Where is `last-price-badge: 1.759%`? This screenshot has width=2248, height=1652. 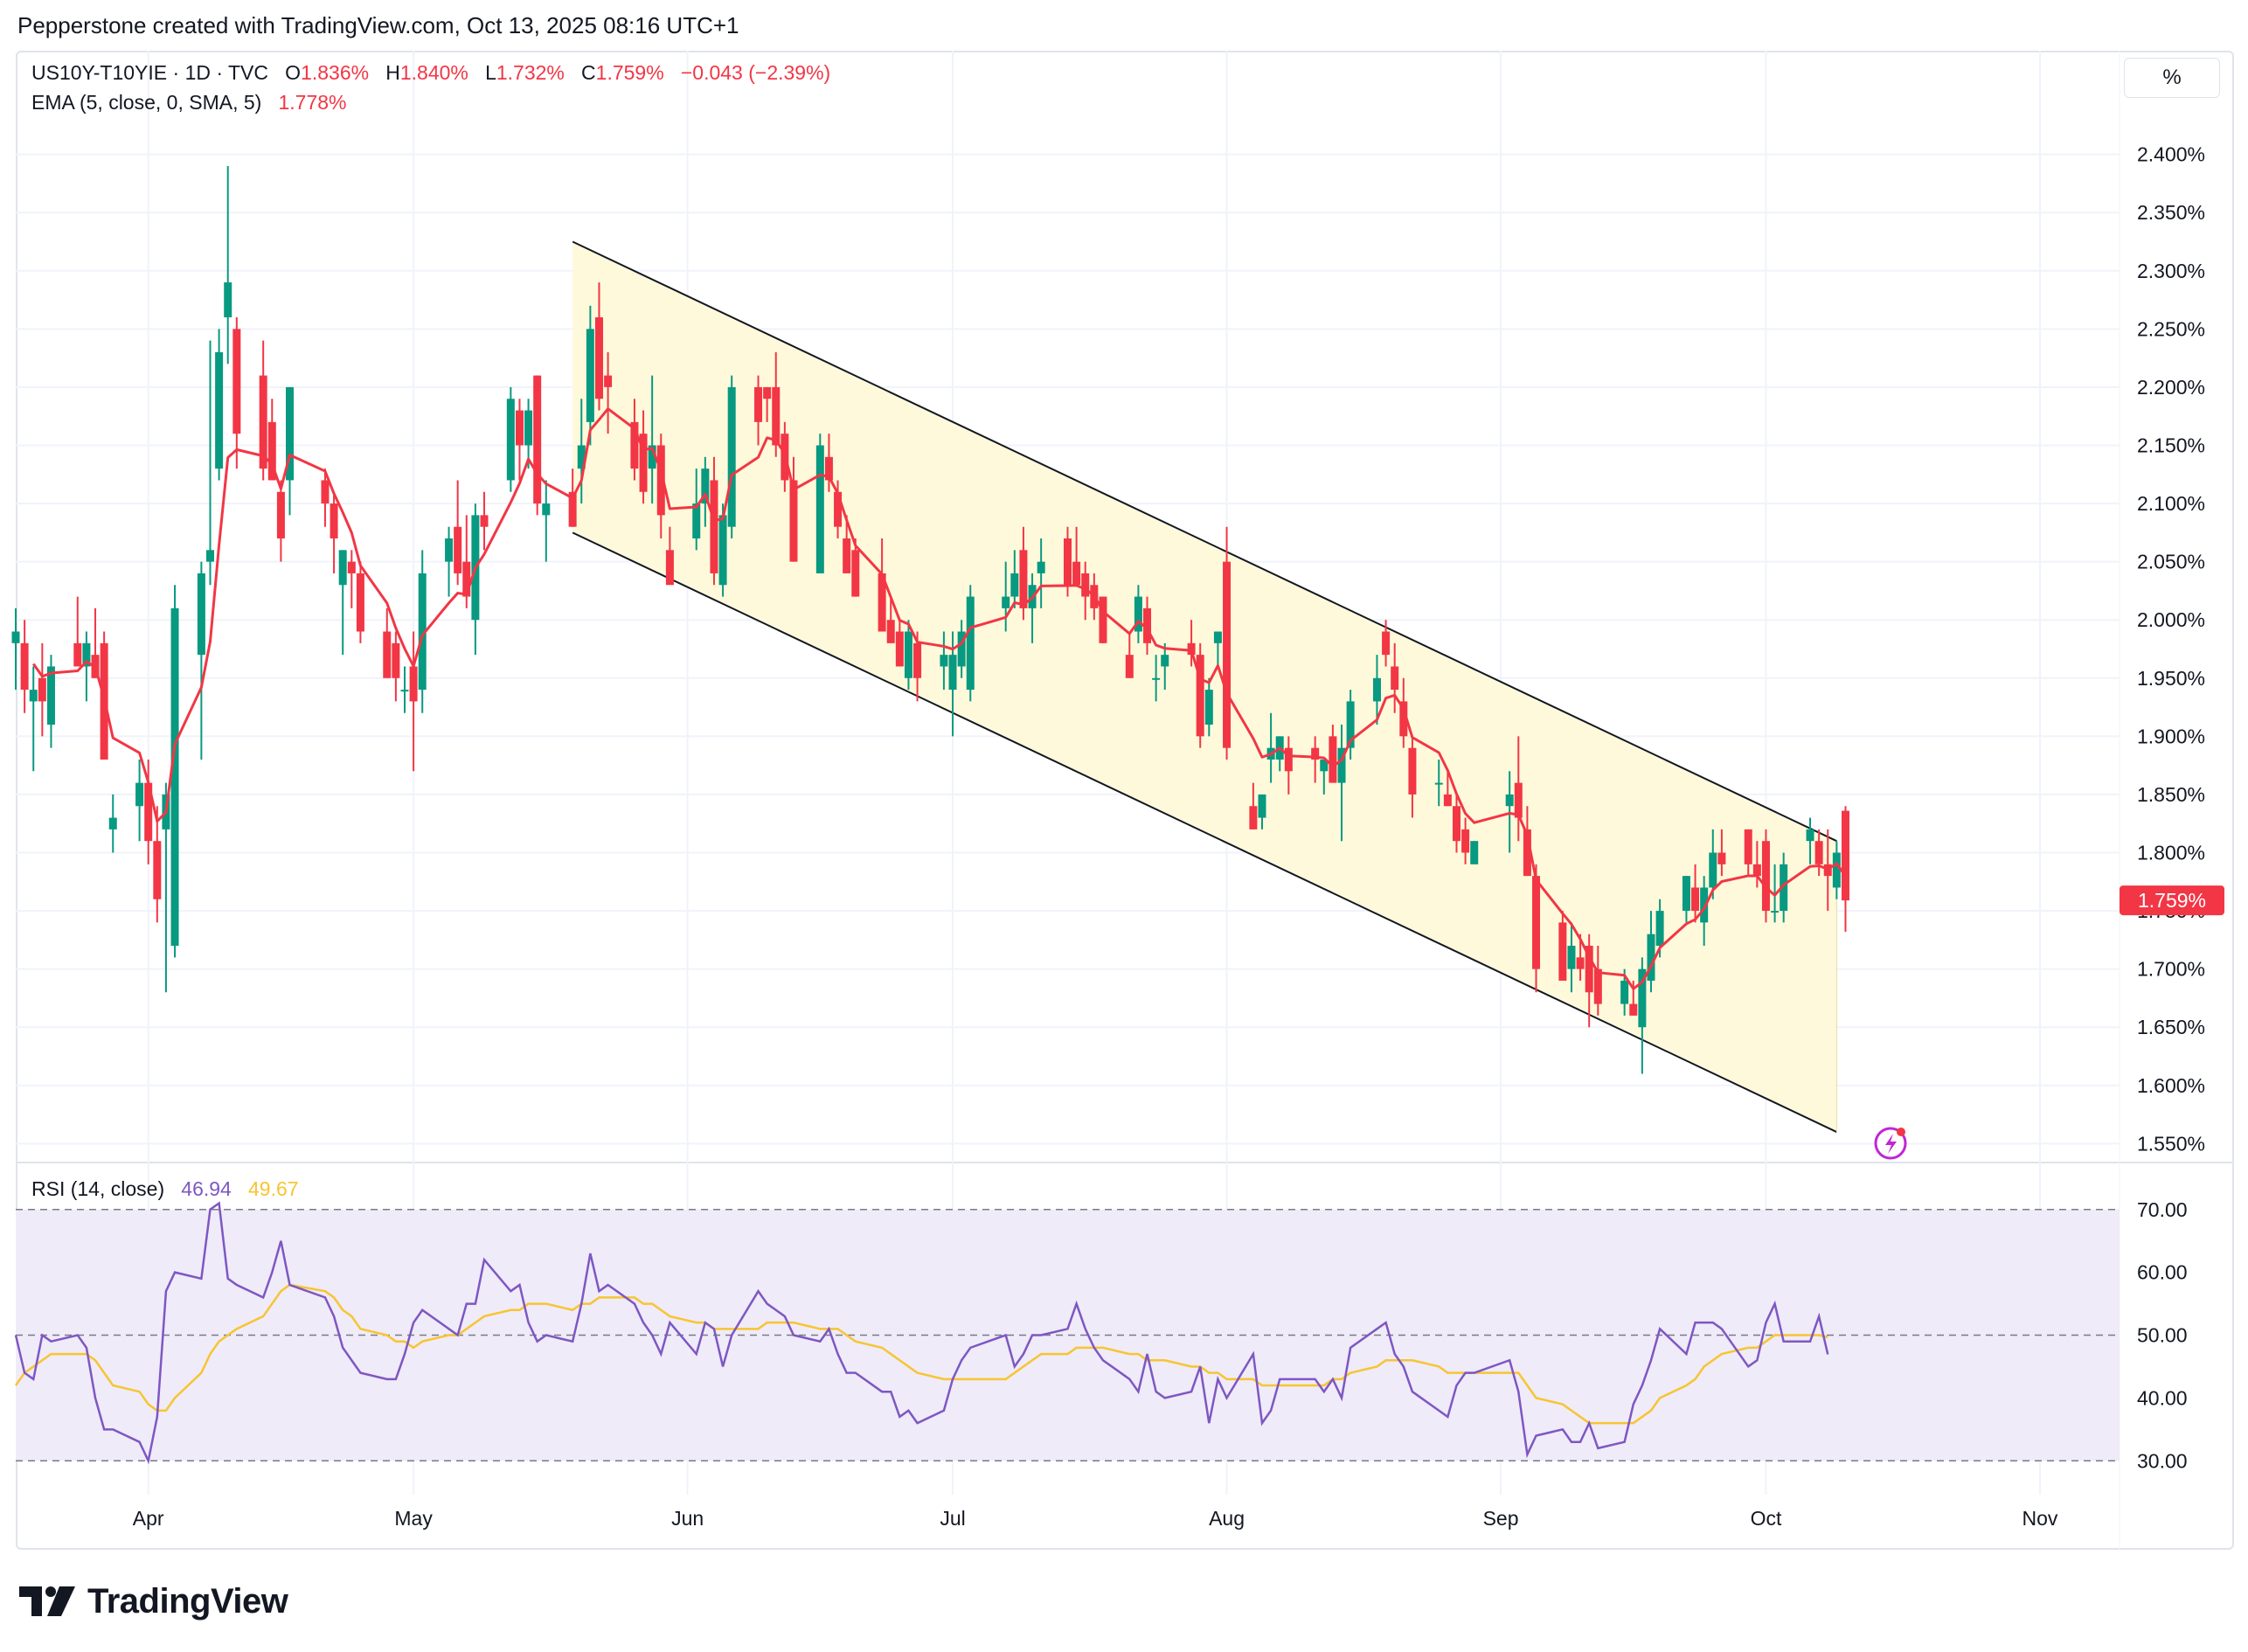 last-price-badge: 1.759% is located at coordinates (2172, 901).